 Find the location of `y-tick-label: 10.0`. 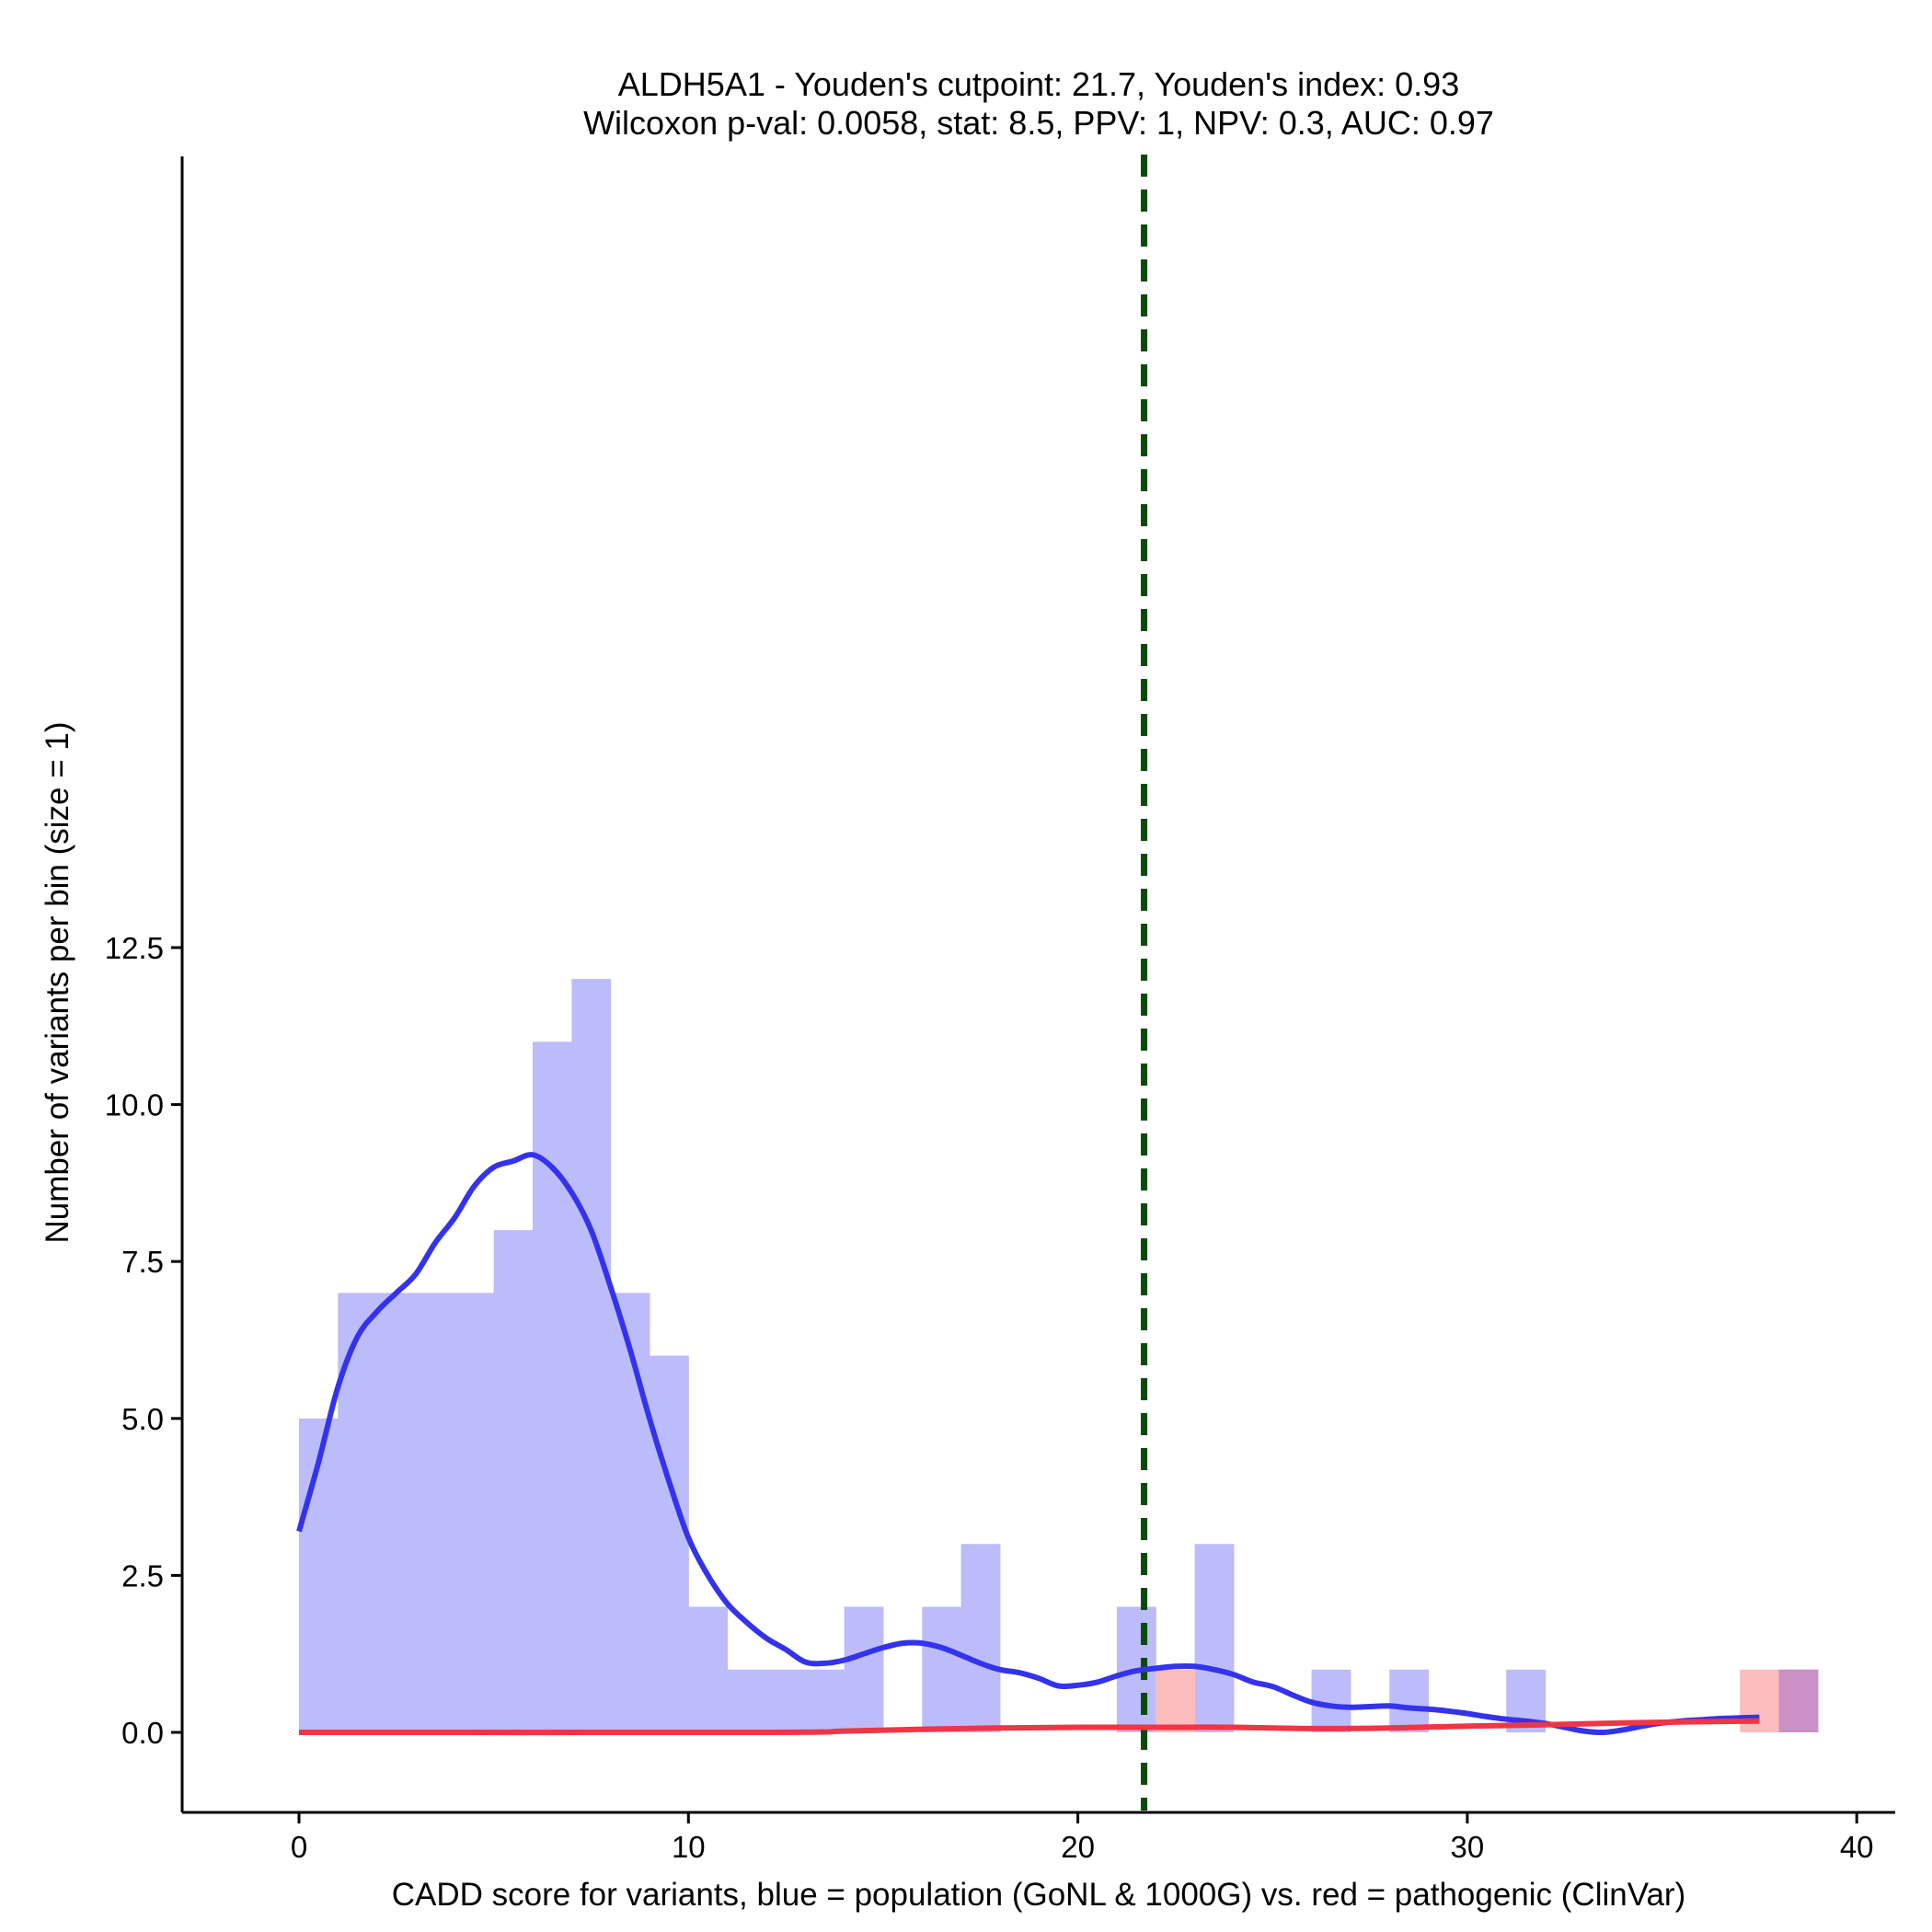

y-tick-label: 10.0 is located at coordinates (134, 1105).